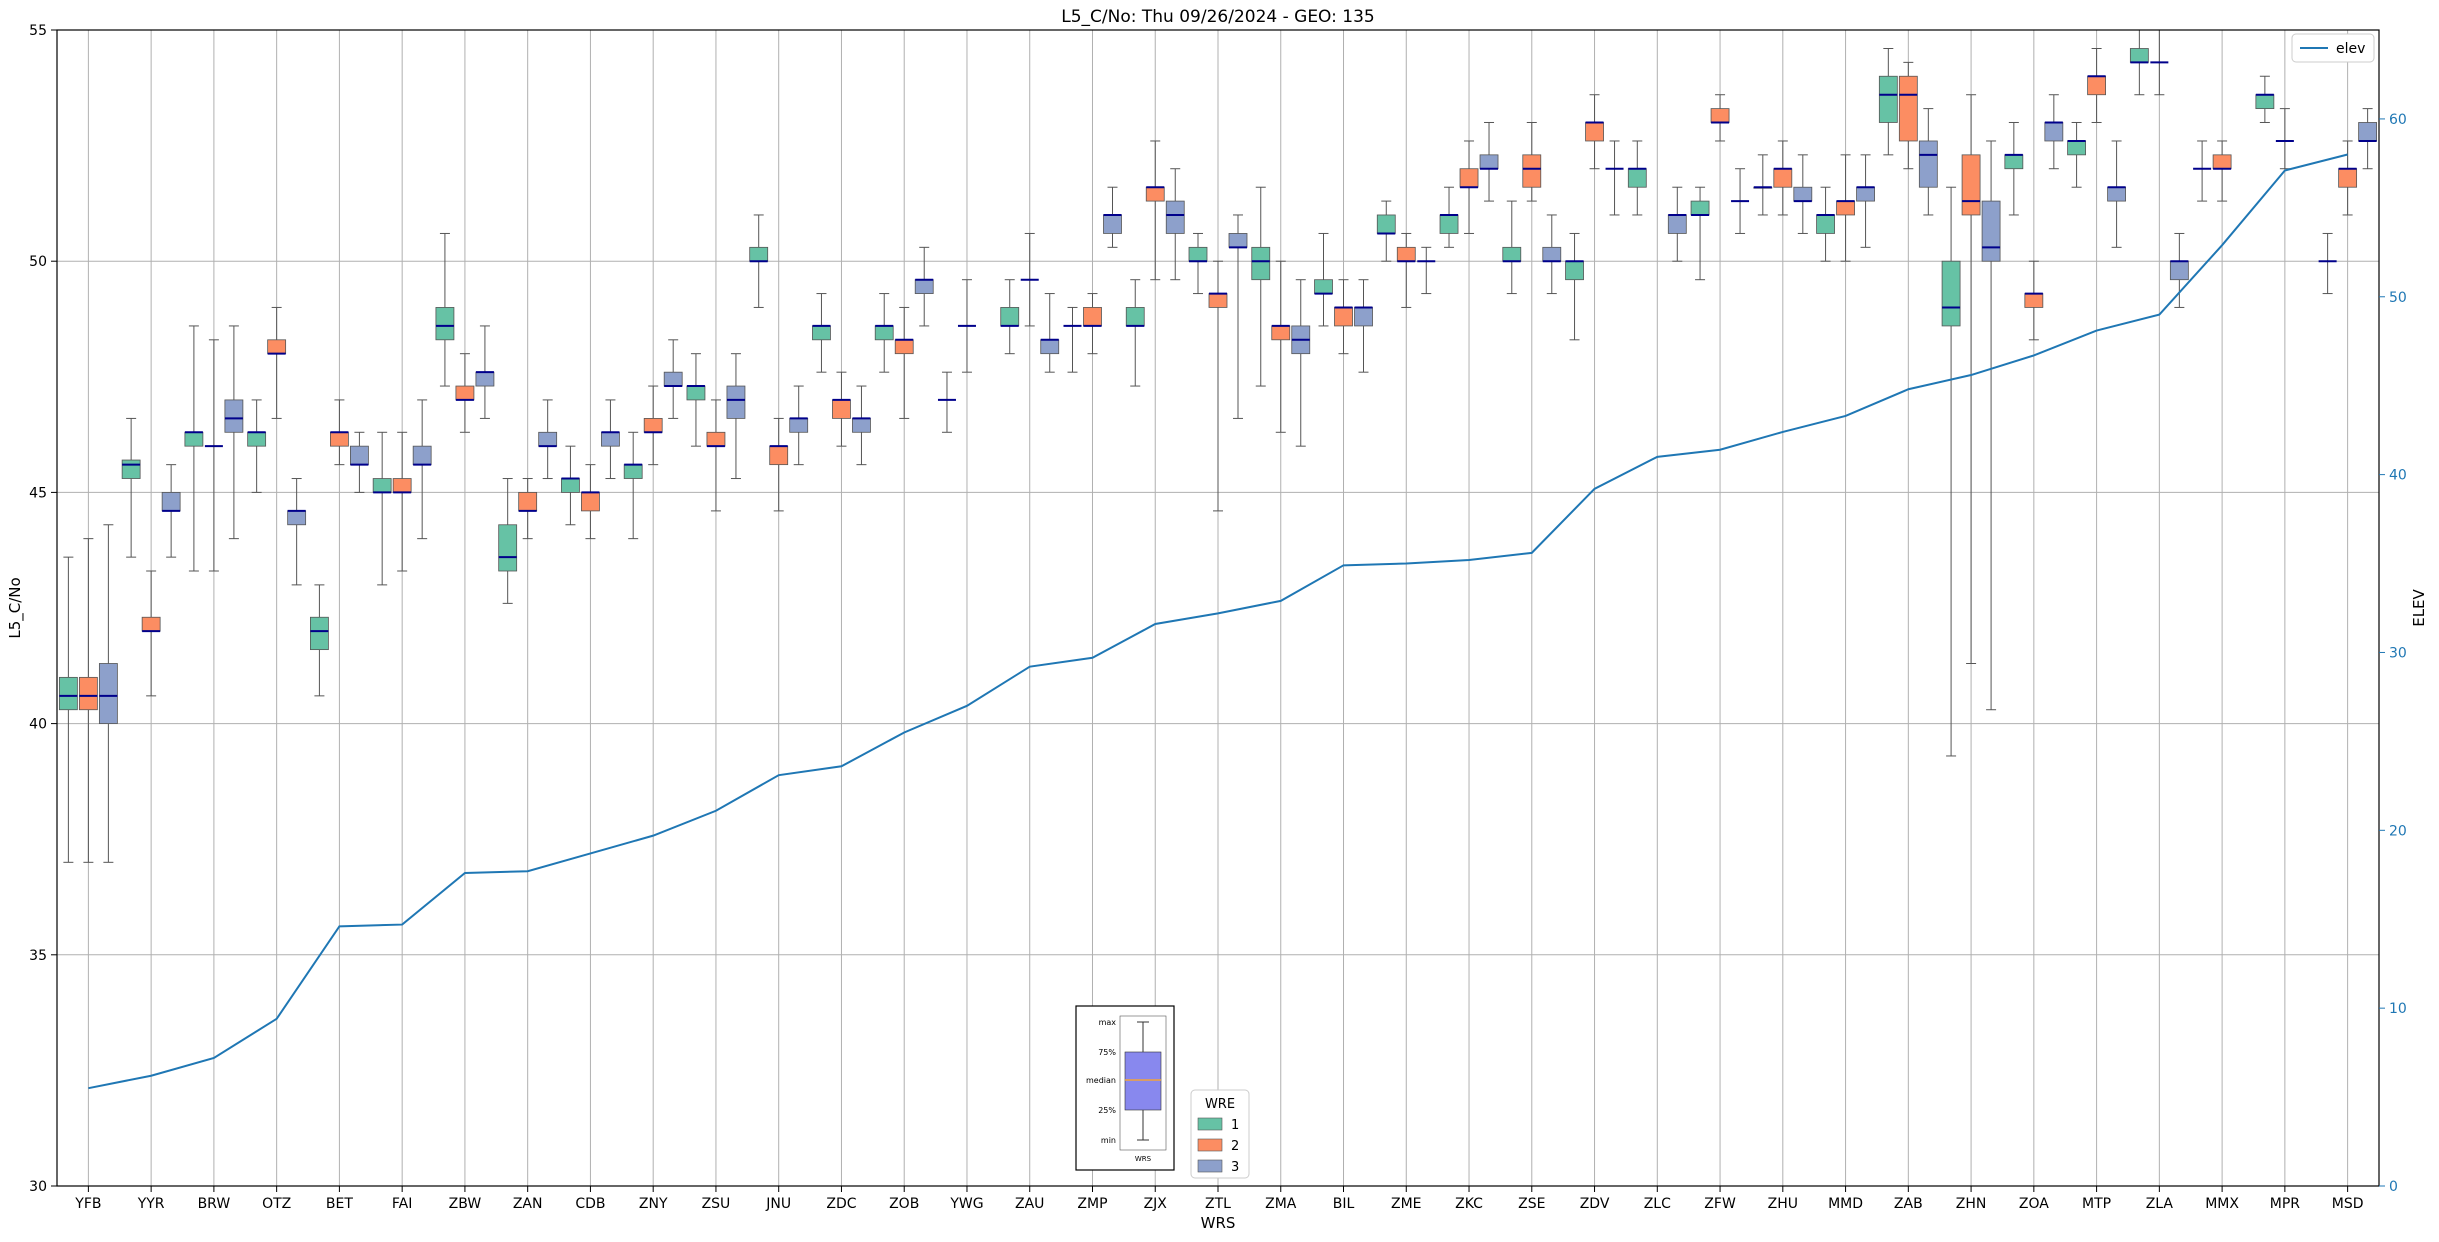  Describe the element at coordinates (1406, 270) in the screenshot. I see `box-2-zme` at that location.